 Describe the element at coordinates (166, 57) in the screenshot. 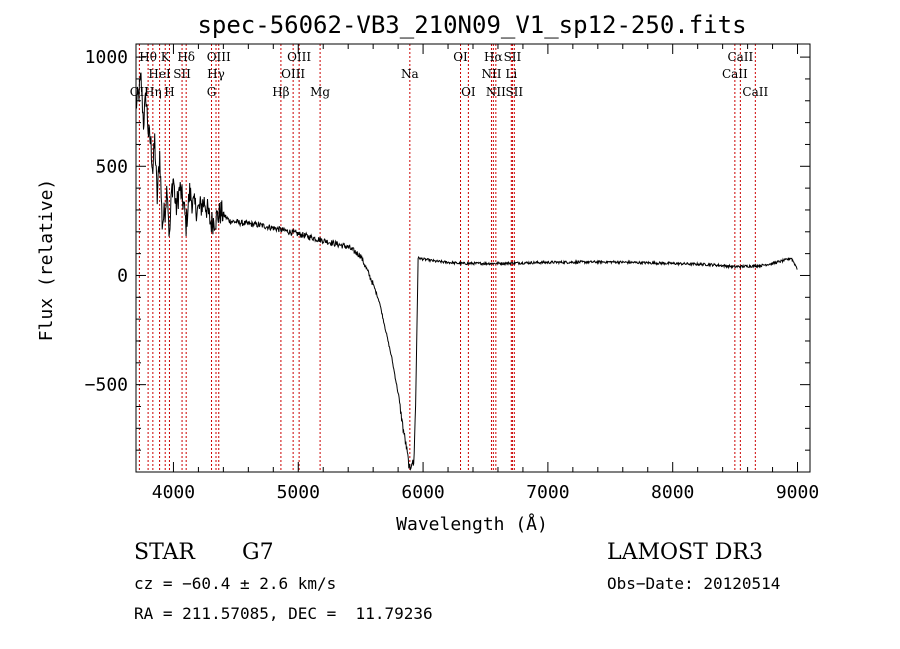

I see `spectral-line-label: K` at that location.